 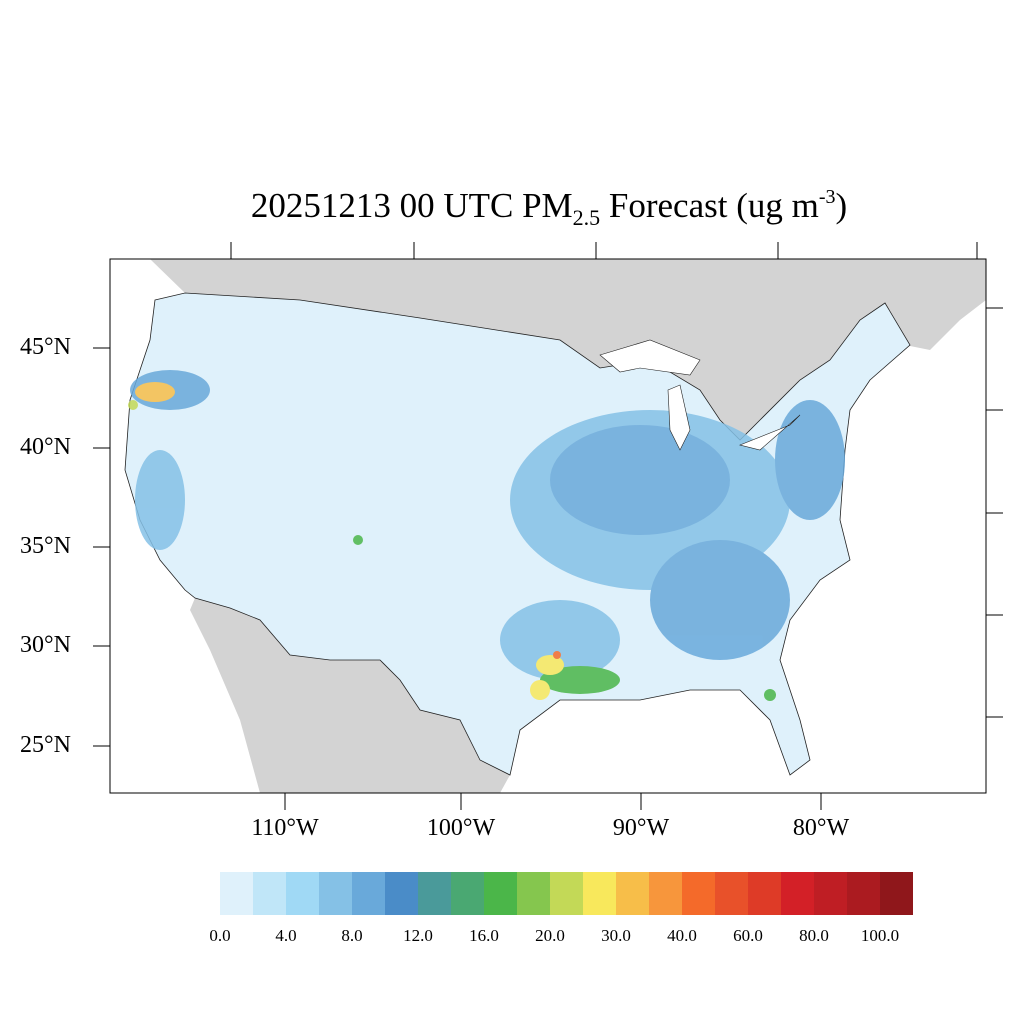 I want to click on lon-label: 100°W, so click(x=461, y=828).